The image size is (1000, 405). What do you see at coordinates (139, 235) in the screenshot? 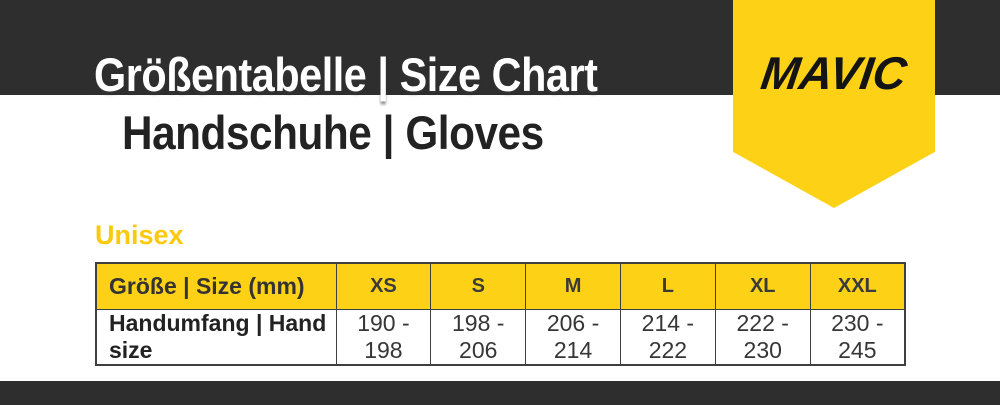
I see `section-label-unisex: Unisex` at bounding box center [139, 235].